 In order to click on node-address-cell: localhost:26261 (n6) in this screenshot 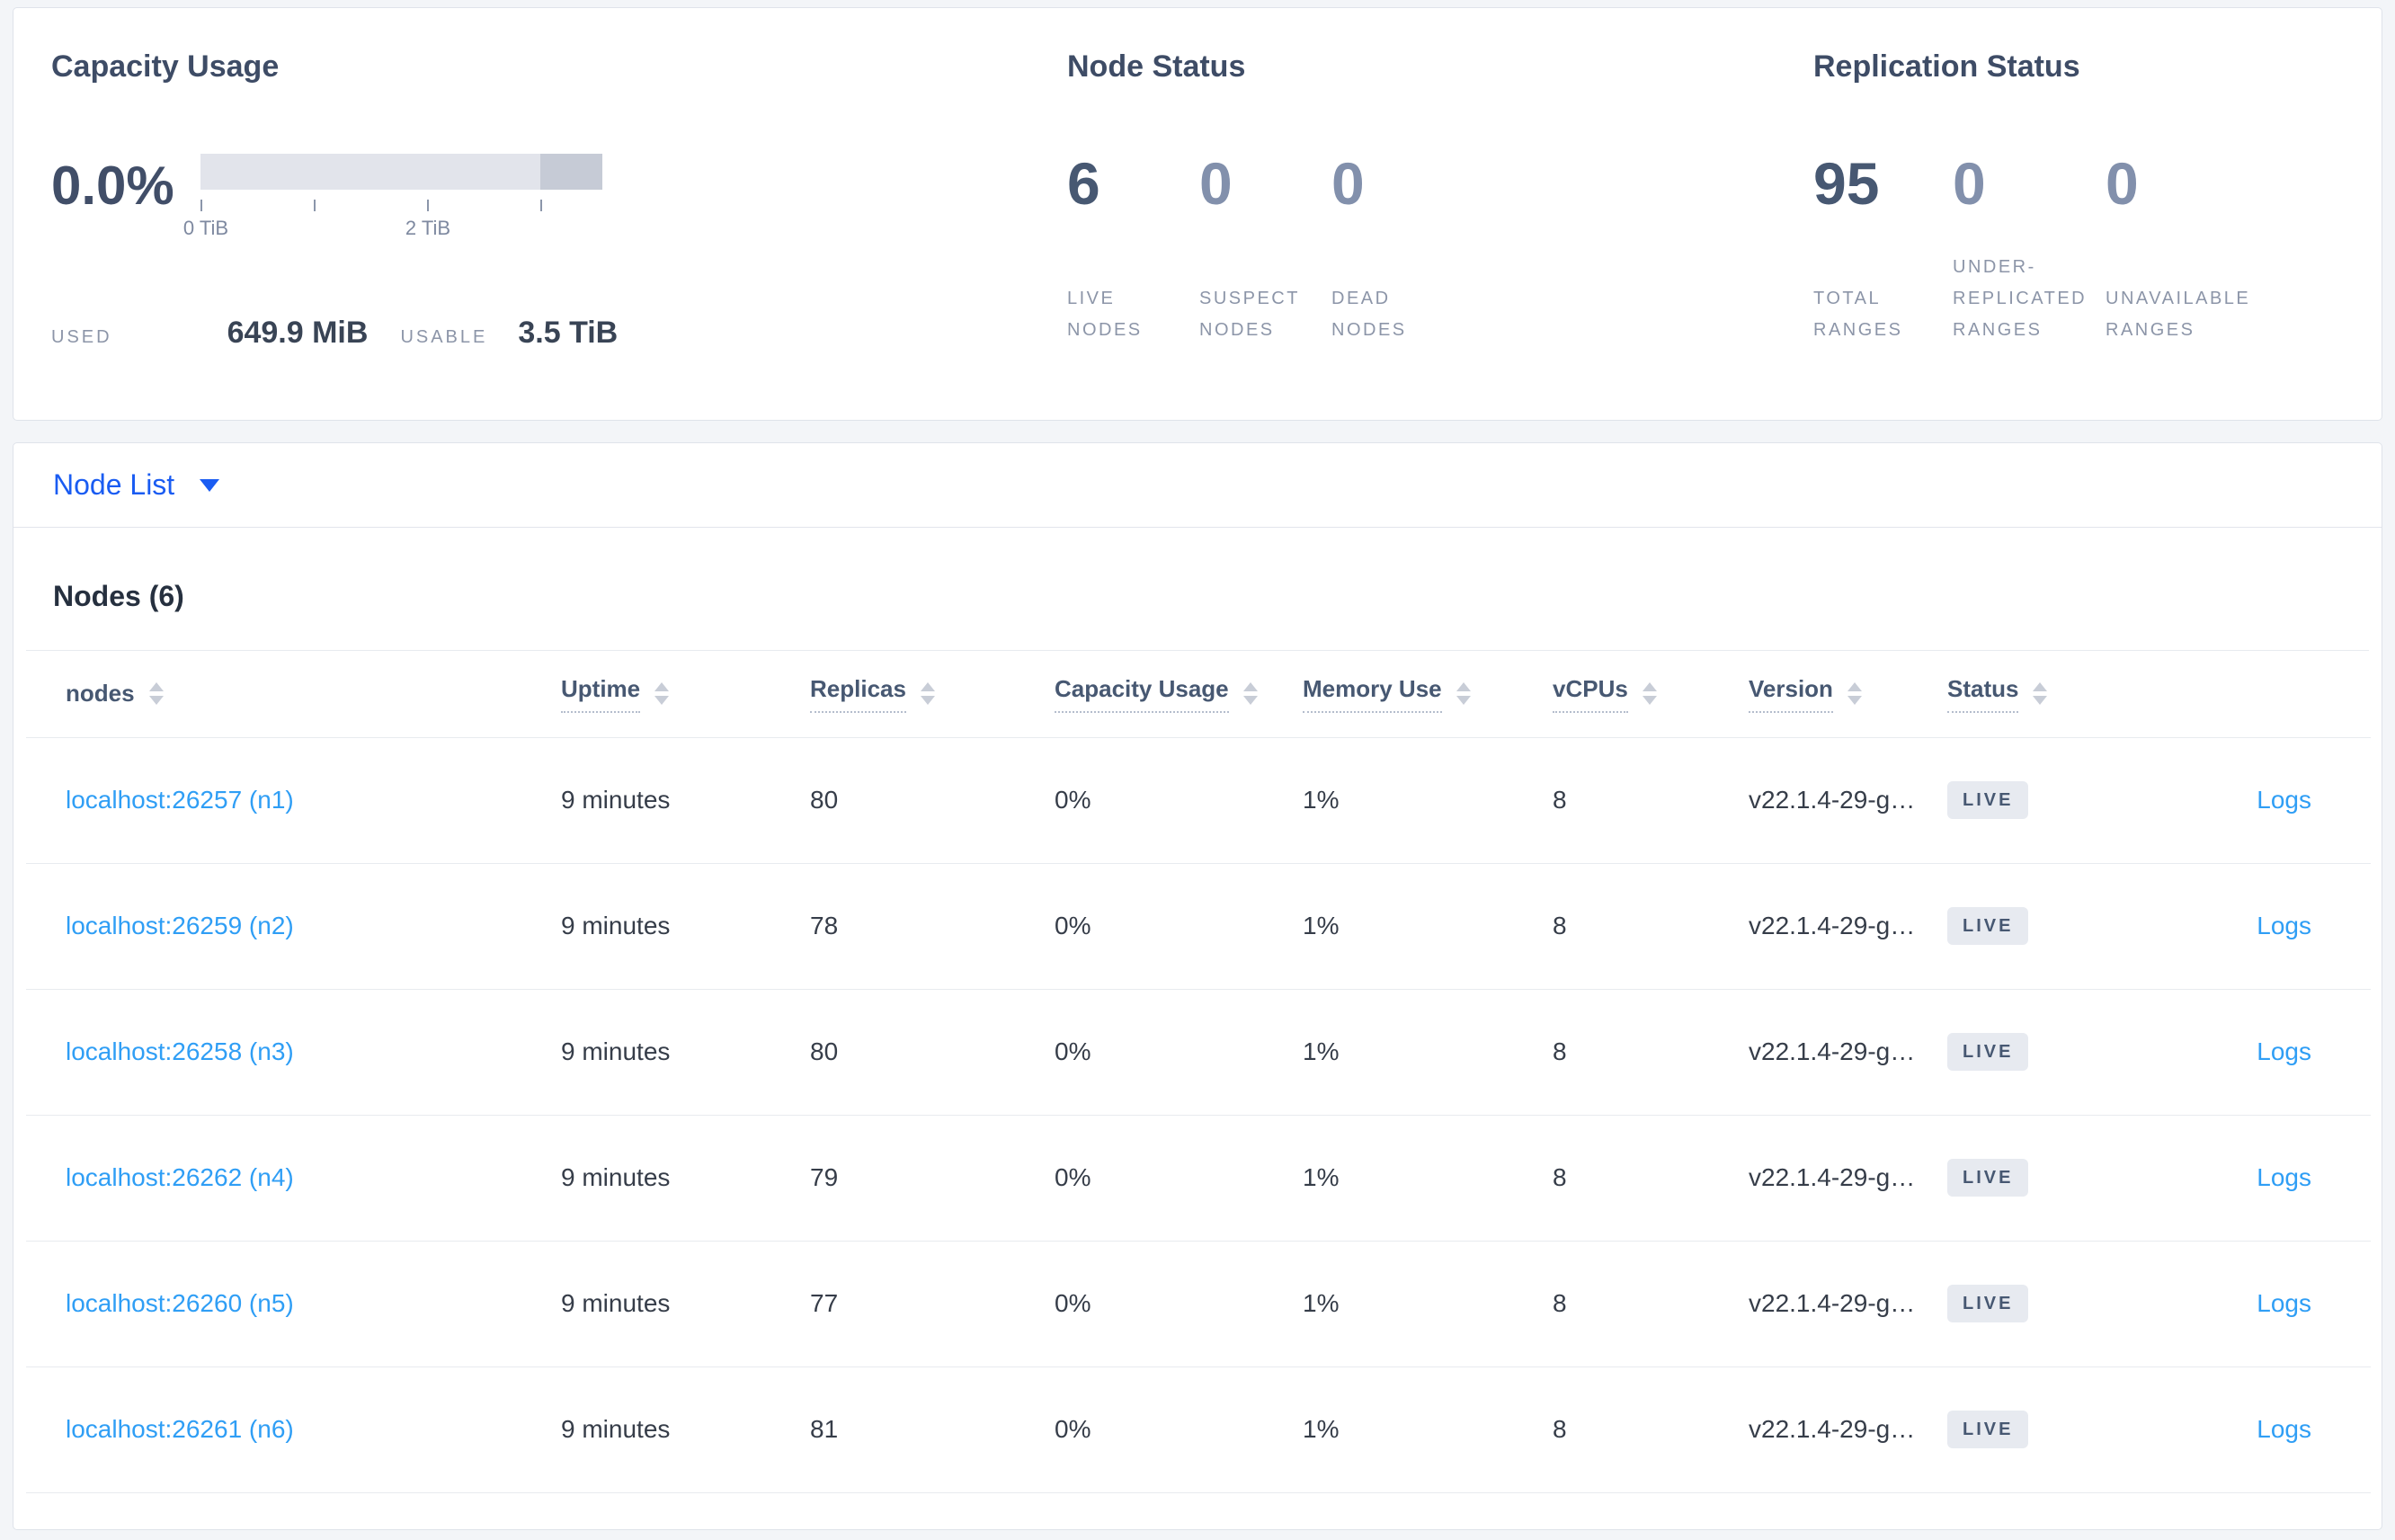, I will do `click(293, 1429)`.